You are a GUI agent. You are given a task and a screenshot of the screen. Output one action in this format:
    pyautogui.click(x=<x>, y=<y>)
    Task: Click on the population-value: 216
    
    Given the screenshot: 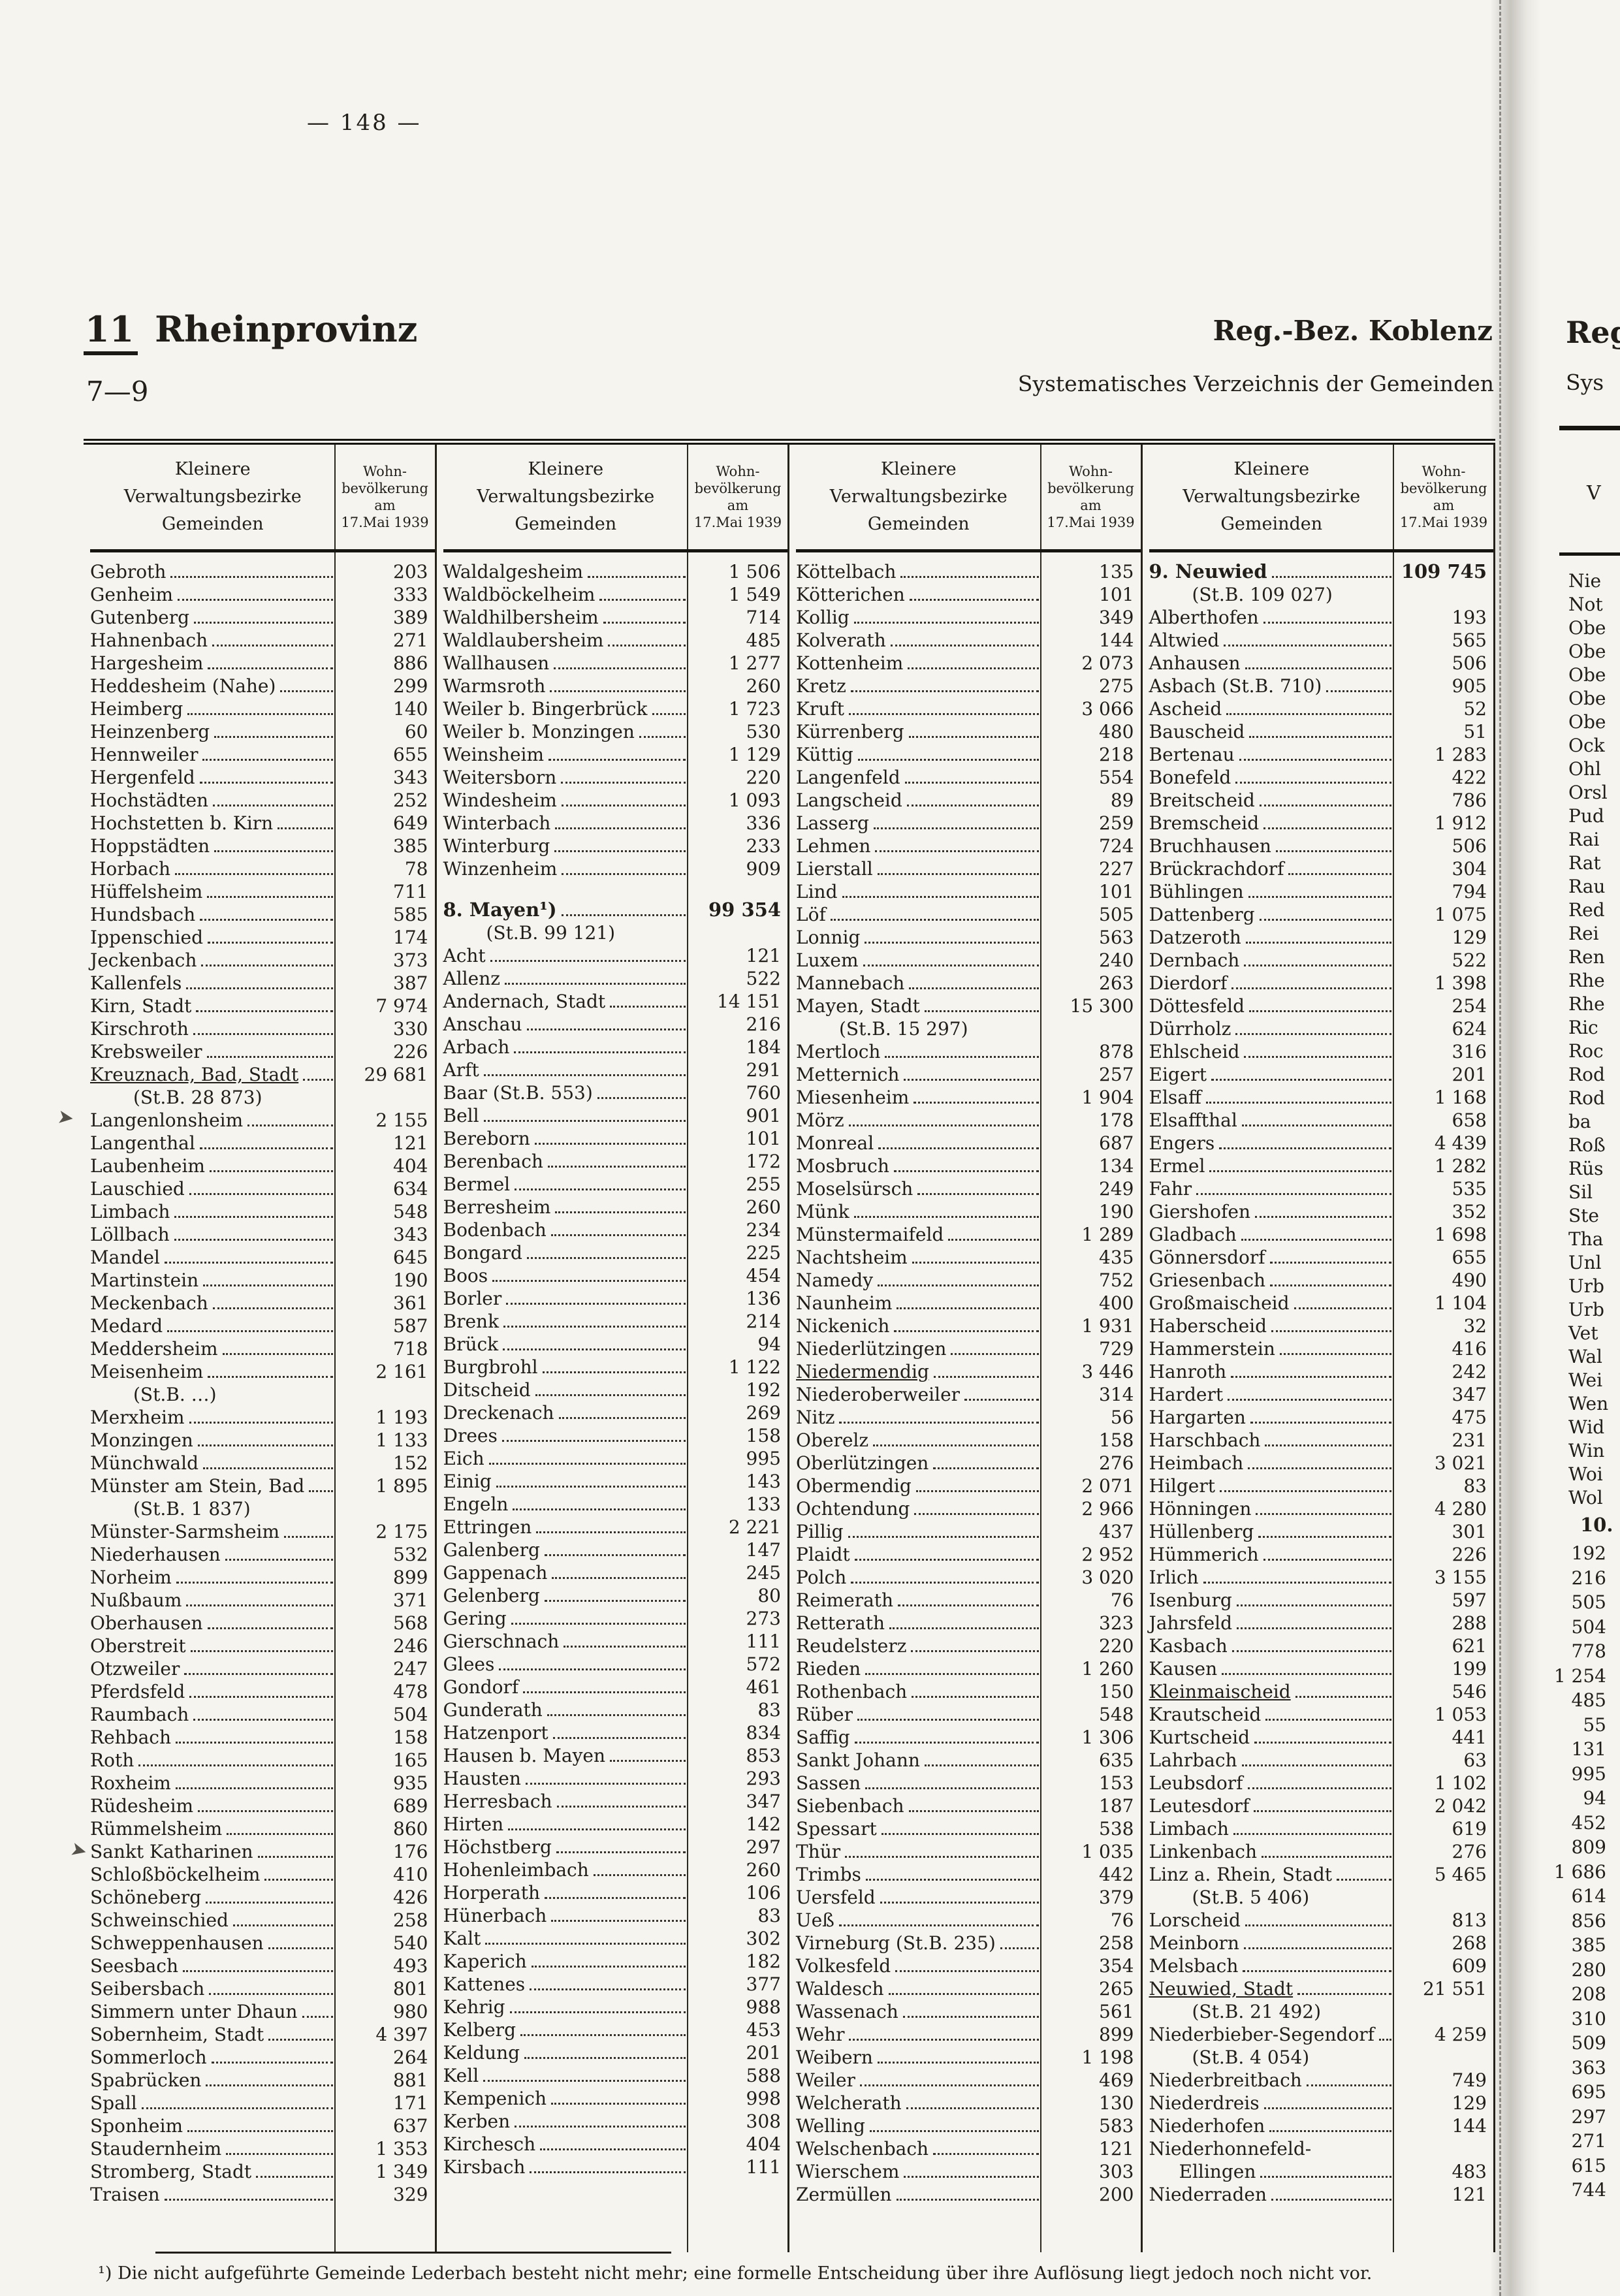 What is the action you would take?
    pyautogui.click(x=763, y=1024)
    